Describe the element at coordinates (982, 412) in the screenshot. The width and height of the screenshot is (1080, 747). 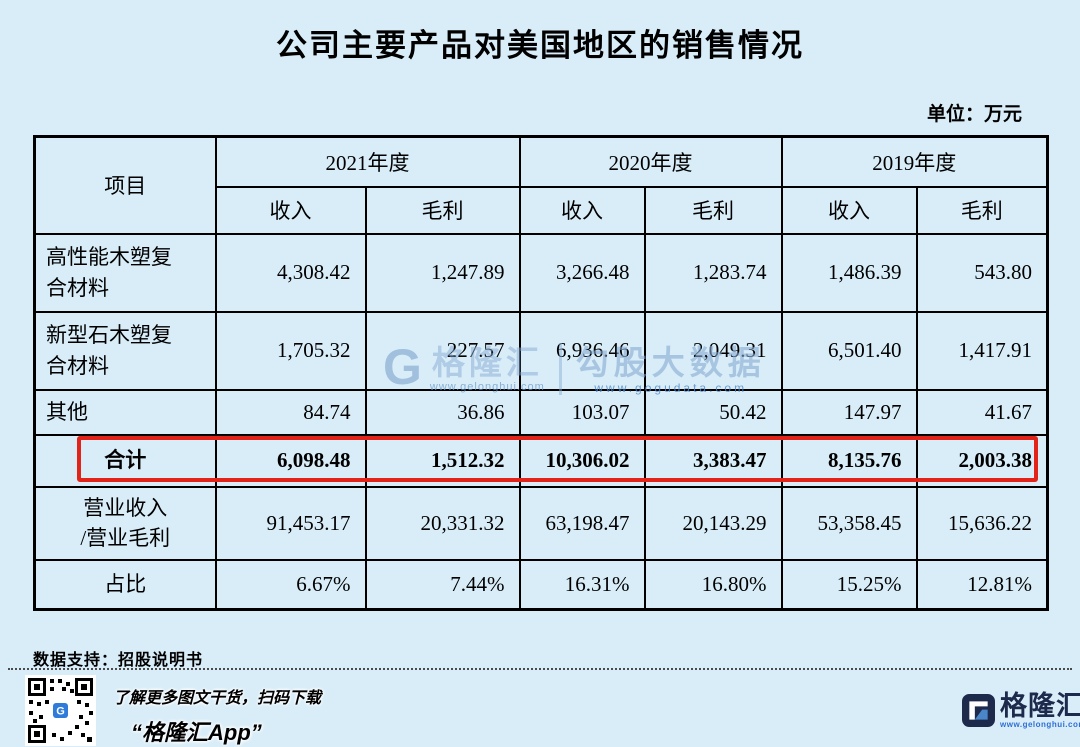
I see `value-cell: 41.67` at that location.